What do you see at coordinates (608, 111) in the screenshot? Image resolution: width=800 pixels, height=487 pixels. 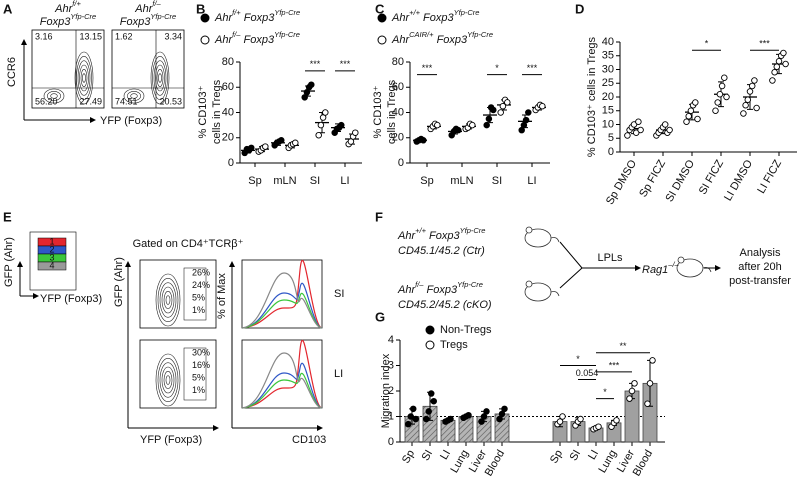 I see `y-tick-label: 15` at bounding box center [608, 111].